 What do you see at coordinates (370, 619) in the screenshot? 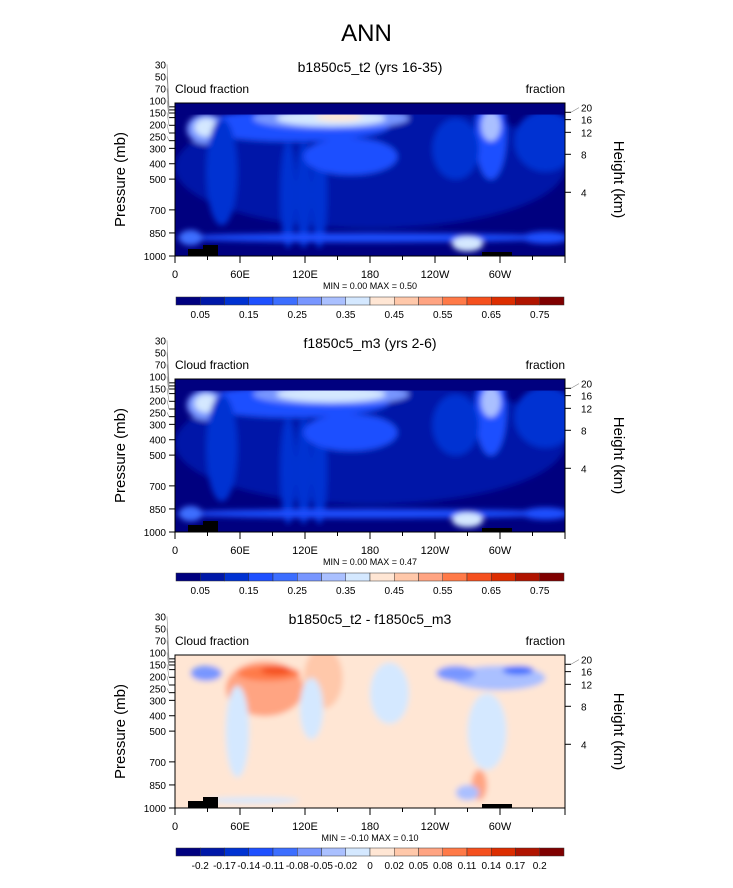
I see `panel-title: b1850c5_t2 - f1850c5_m3` at bounding box center [370, 619].